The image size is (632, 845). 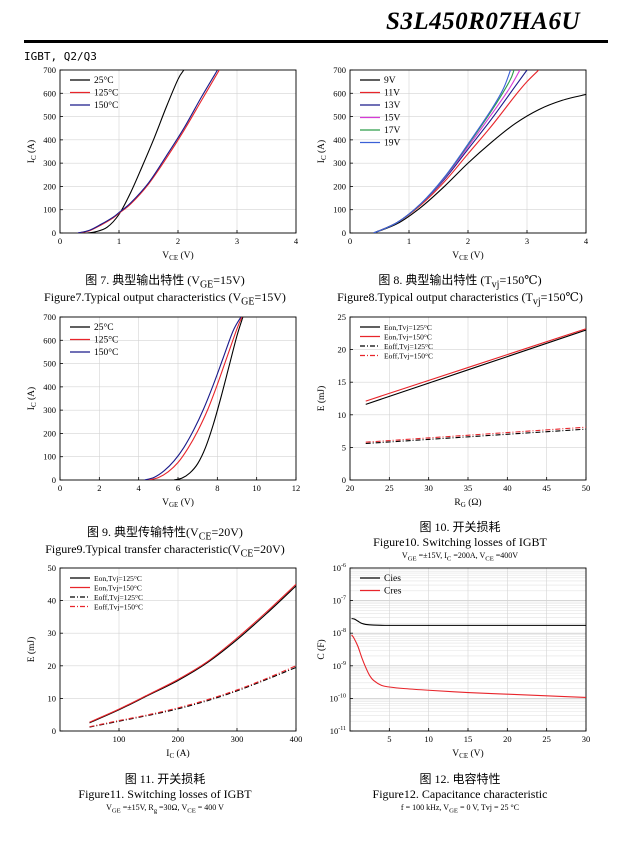 What do you see at coordinates (119, 739) in the screenshot?
I see `x-tick-label: 100` at bounding box center [119, 739].